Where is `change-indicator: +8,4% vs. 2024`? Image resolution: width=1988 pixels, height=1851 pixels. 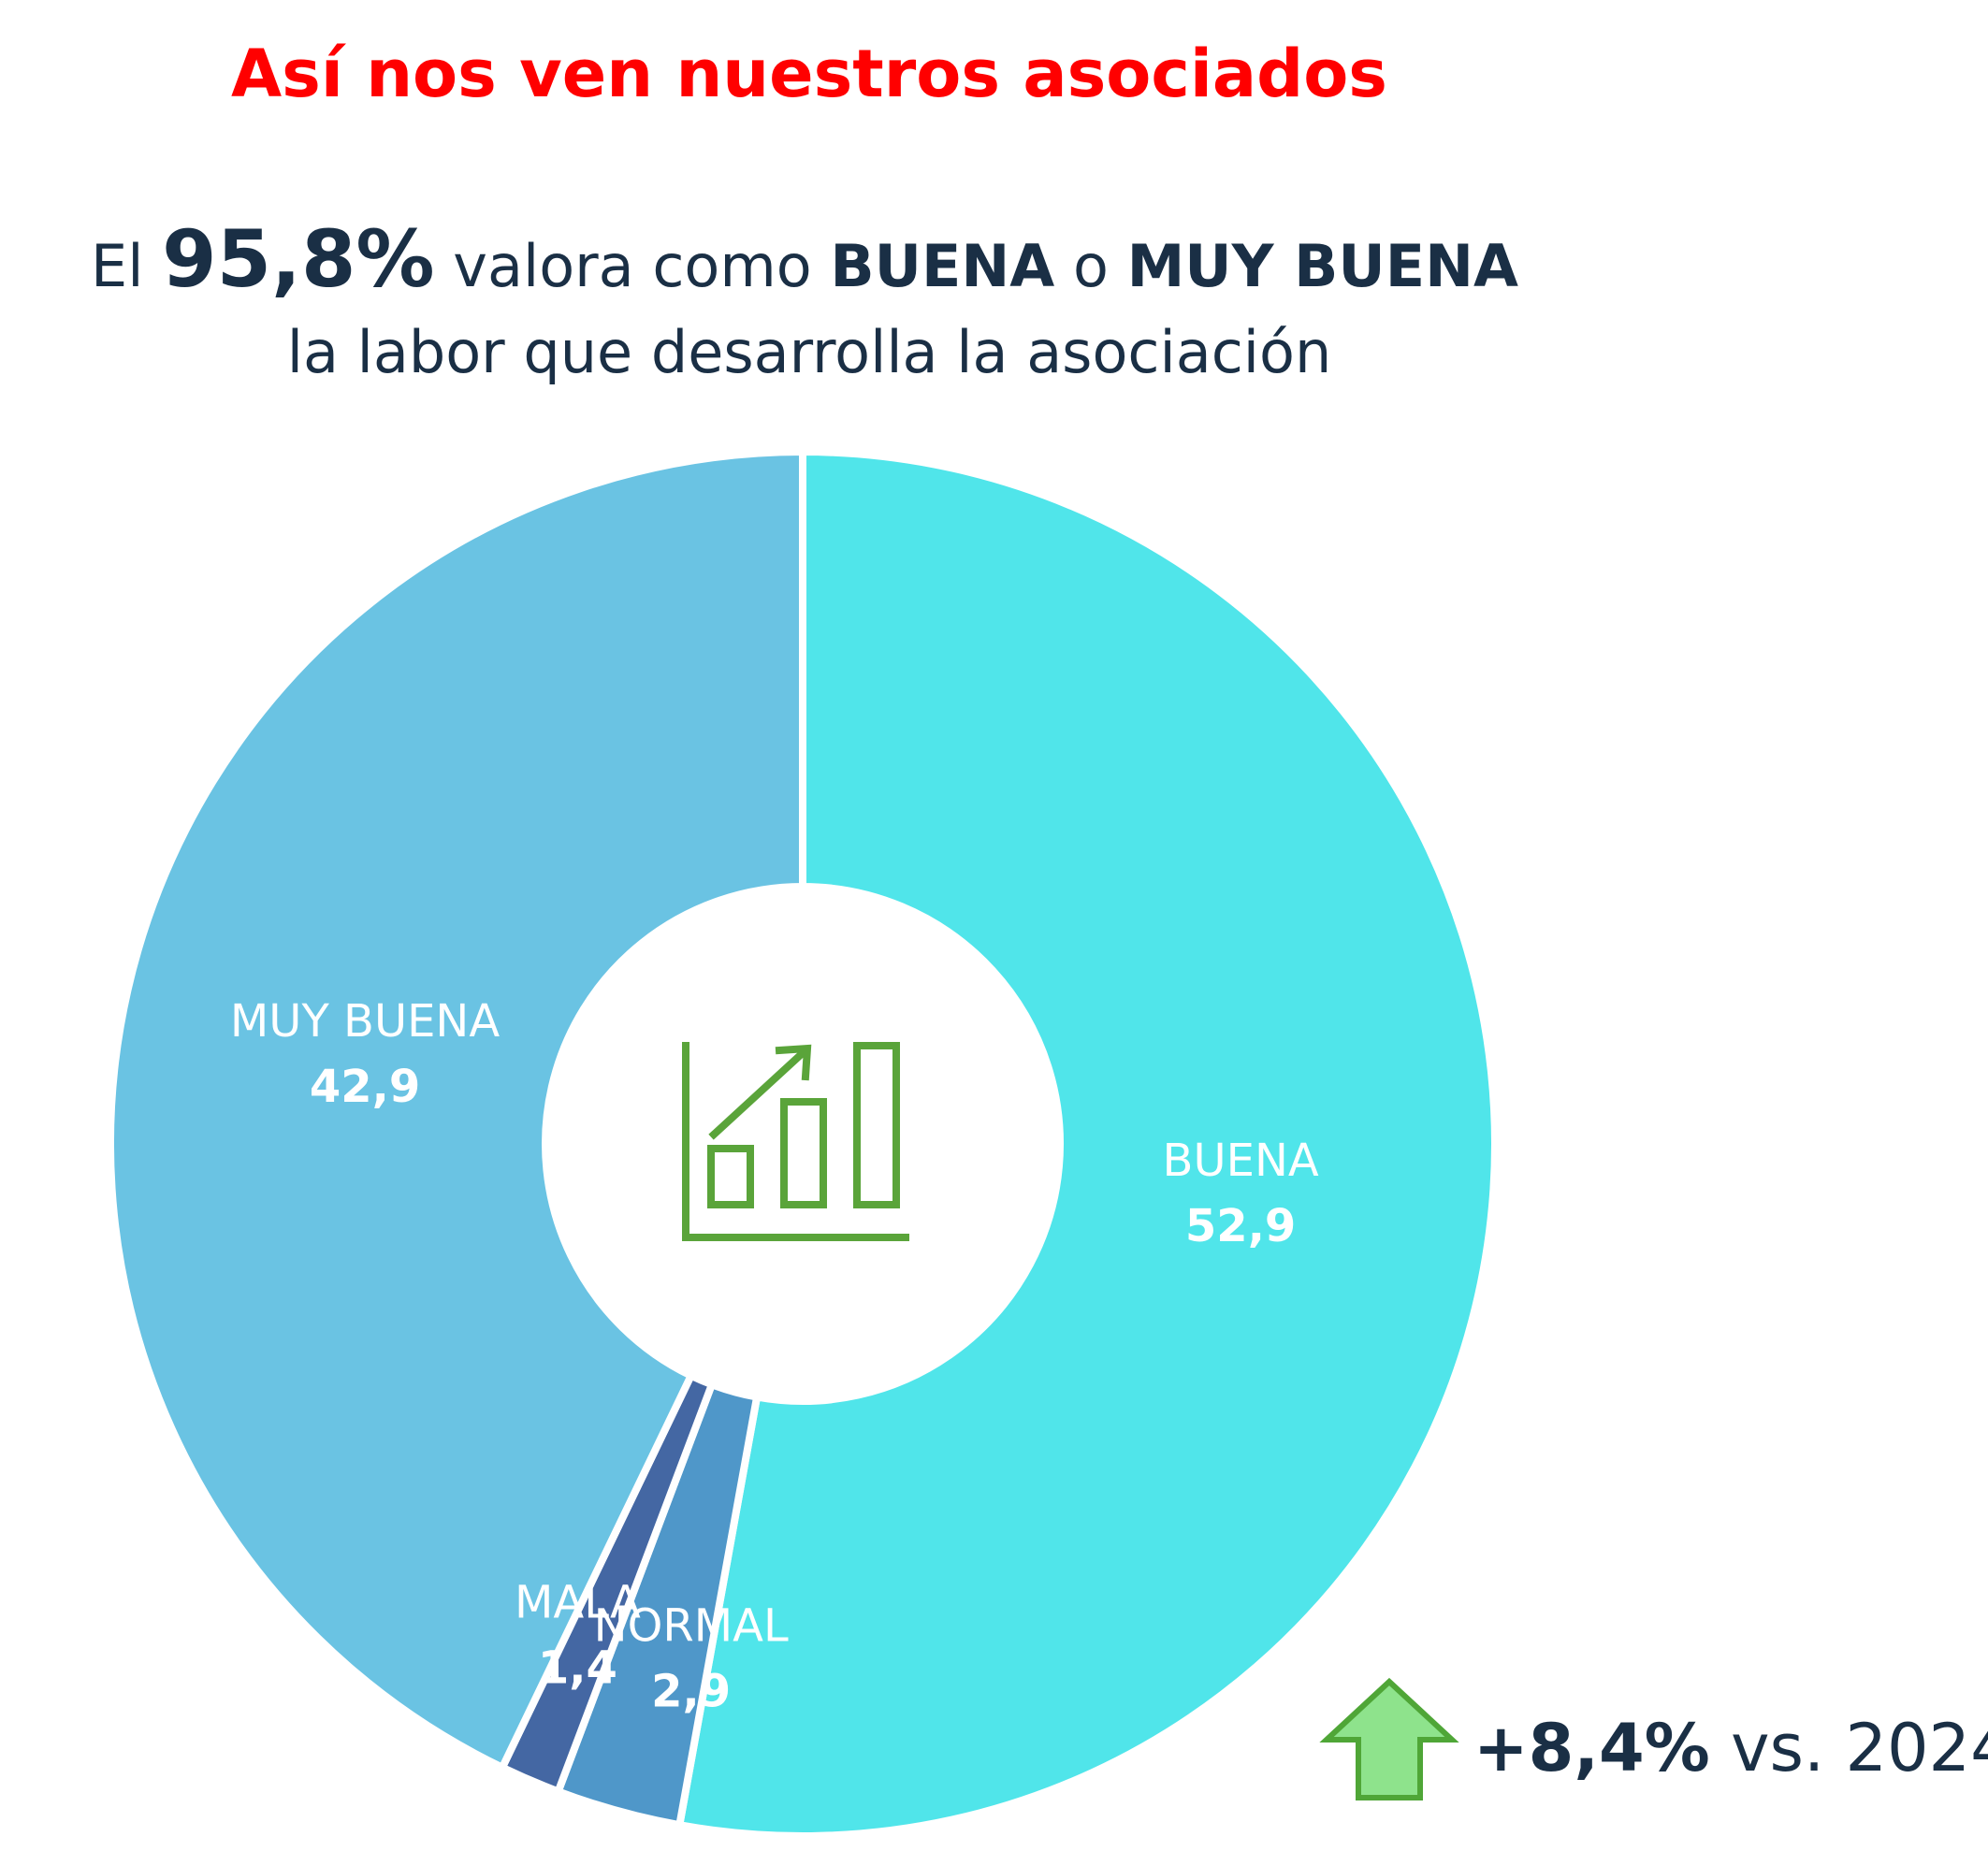 change-indicator: +8,4% vs. 2024 is located at coordinates (1653, 1740).